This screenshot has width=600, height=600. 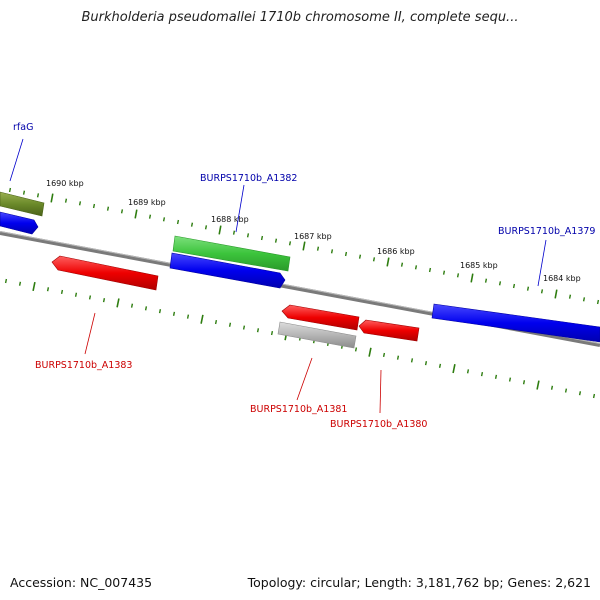 What do you see at coordinates (546, 231) in the screenshot?
I see `label-BURPS1710b_A1379: BURPS1710b_A1379` at bounding box center [546, 231].